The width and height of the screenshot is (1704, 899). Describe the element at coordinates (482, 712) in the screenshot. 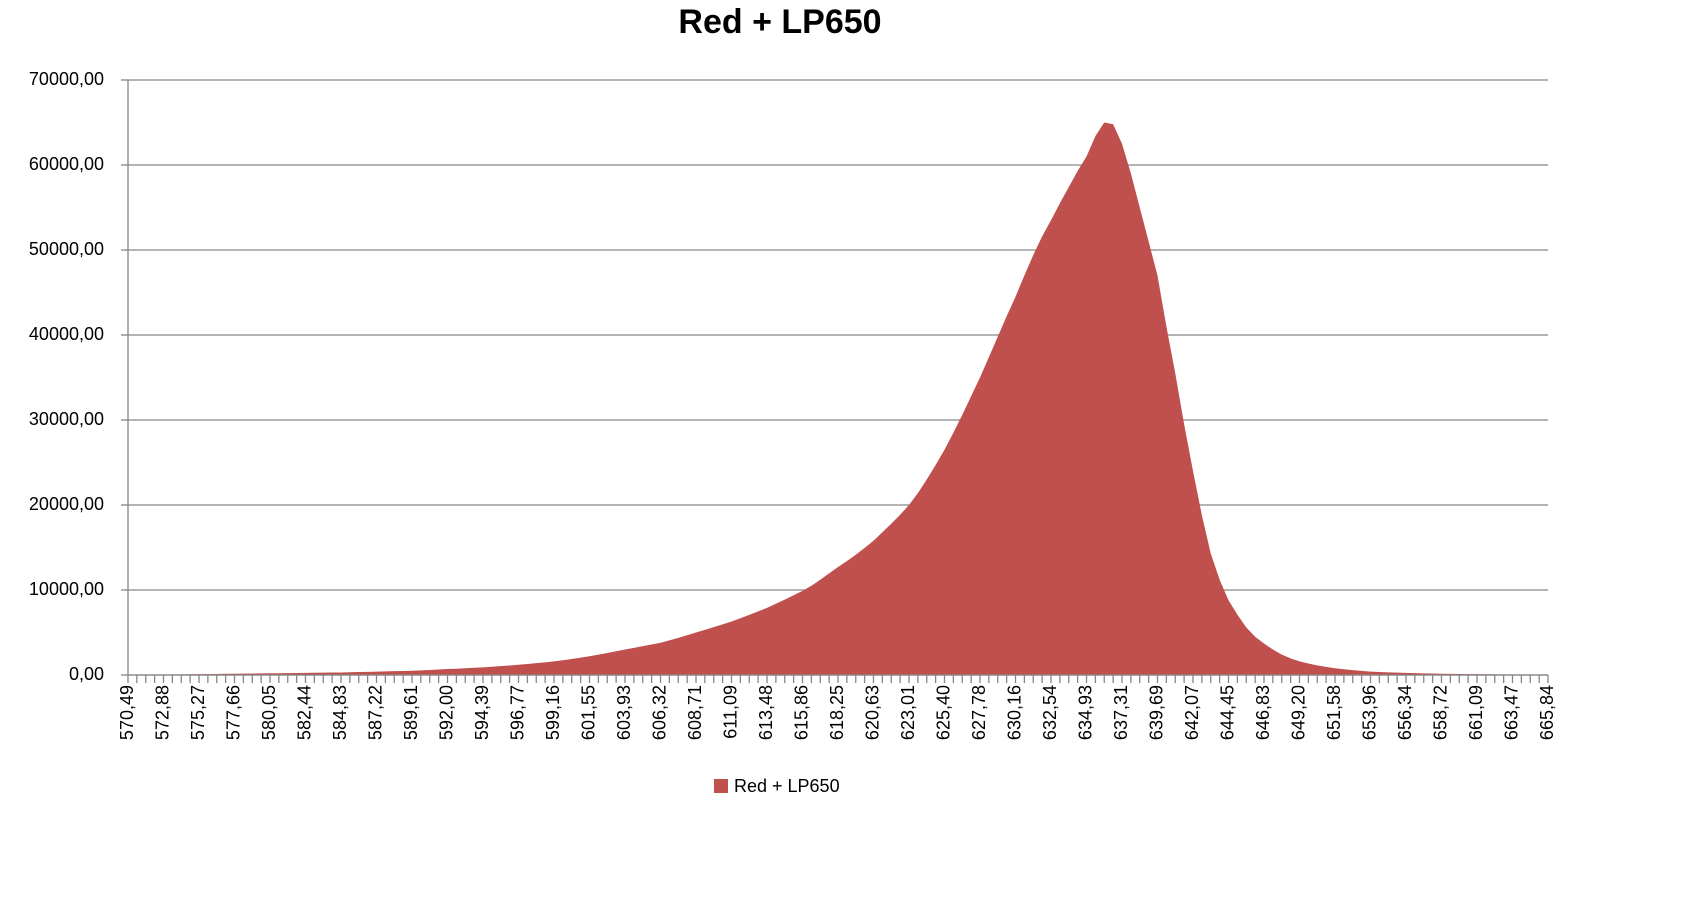

I see `x-tick-label: 594,39` at that location.